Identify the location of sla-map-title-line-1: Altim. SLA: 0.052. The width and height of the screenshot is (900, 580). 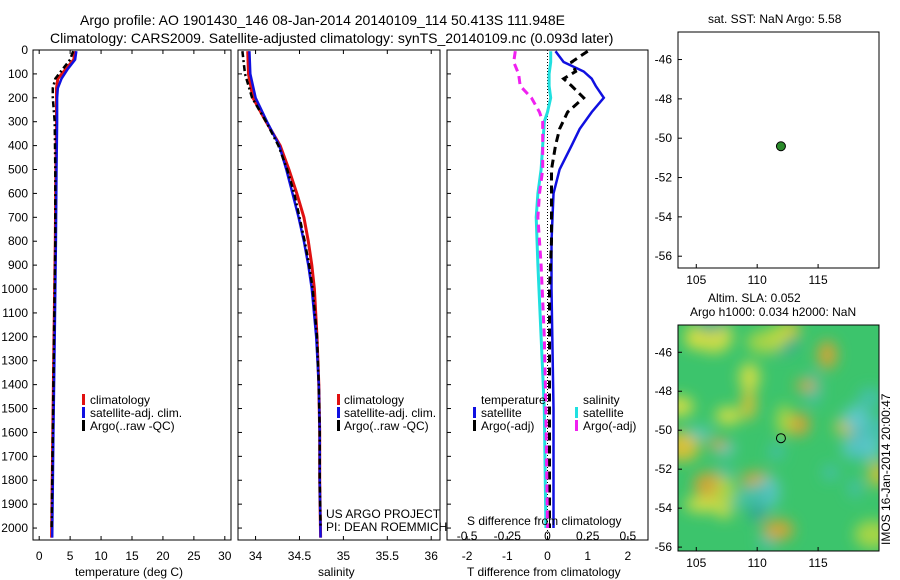
(754, 298).